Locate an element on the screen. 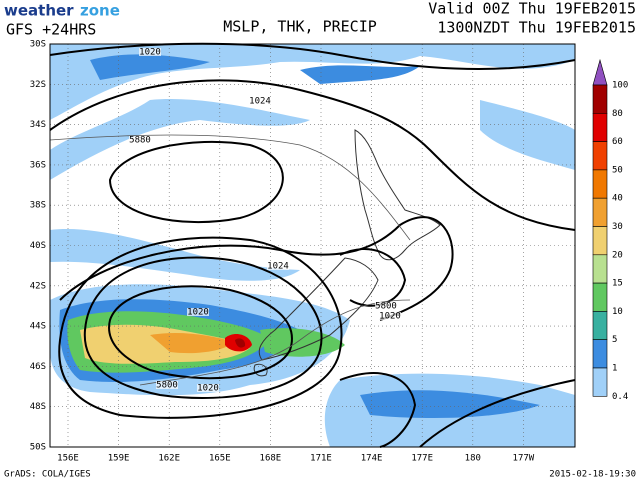 Image resolution: width=640 pixels, height=480 pixels. lat-label: 46S is located at coordinates (38, 367).